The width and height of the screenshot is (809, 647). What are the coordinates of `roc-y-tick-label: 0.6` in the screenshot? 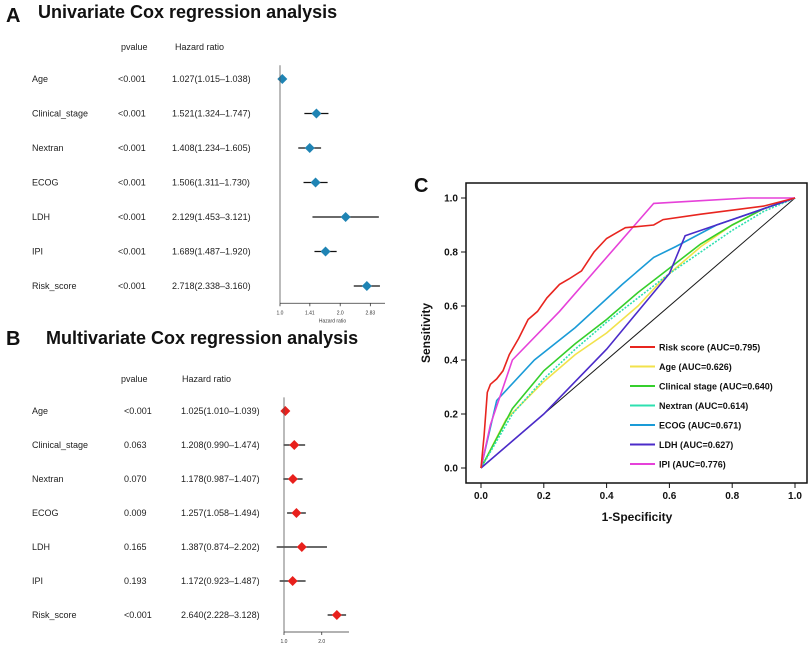 It's located at (451, 307).